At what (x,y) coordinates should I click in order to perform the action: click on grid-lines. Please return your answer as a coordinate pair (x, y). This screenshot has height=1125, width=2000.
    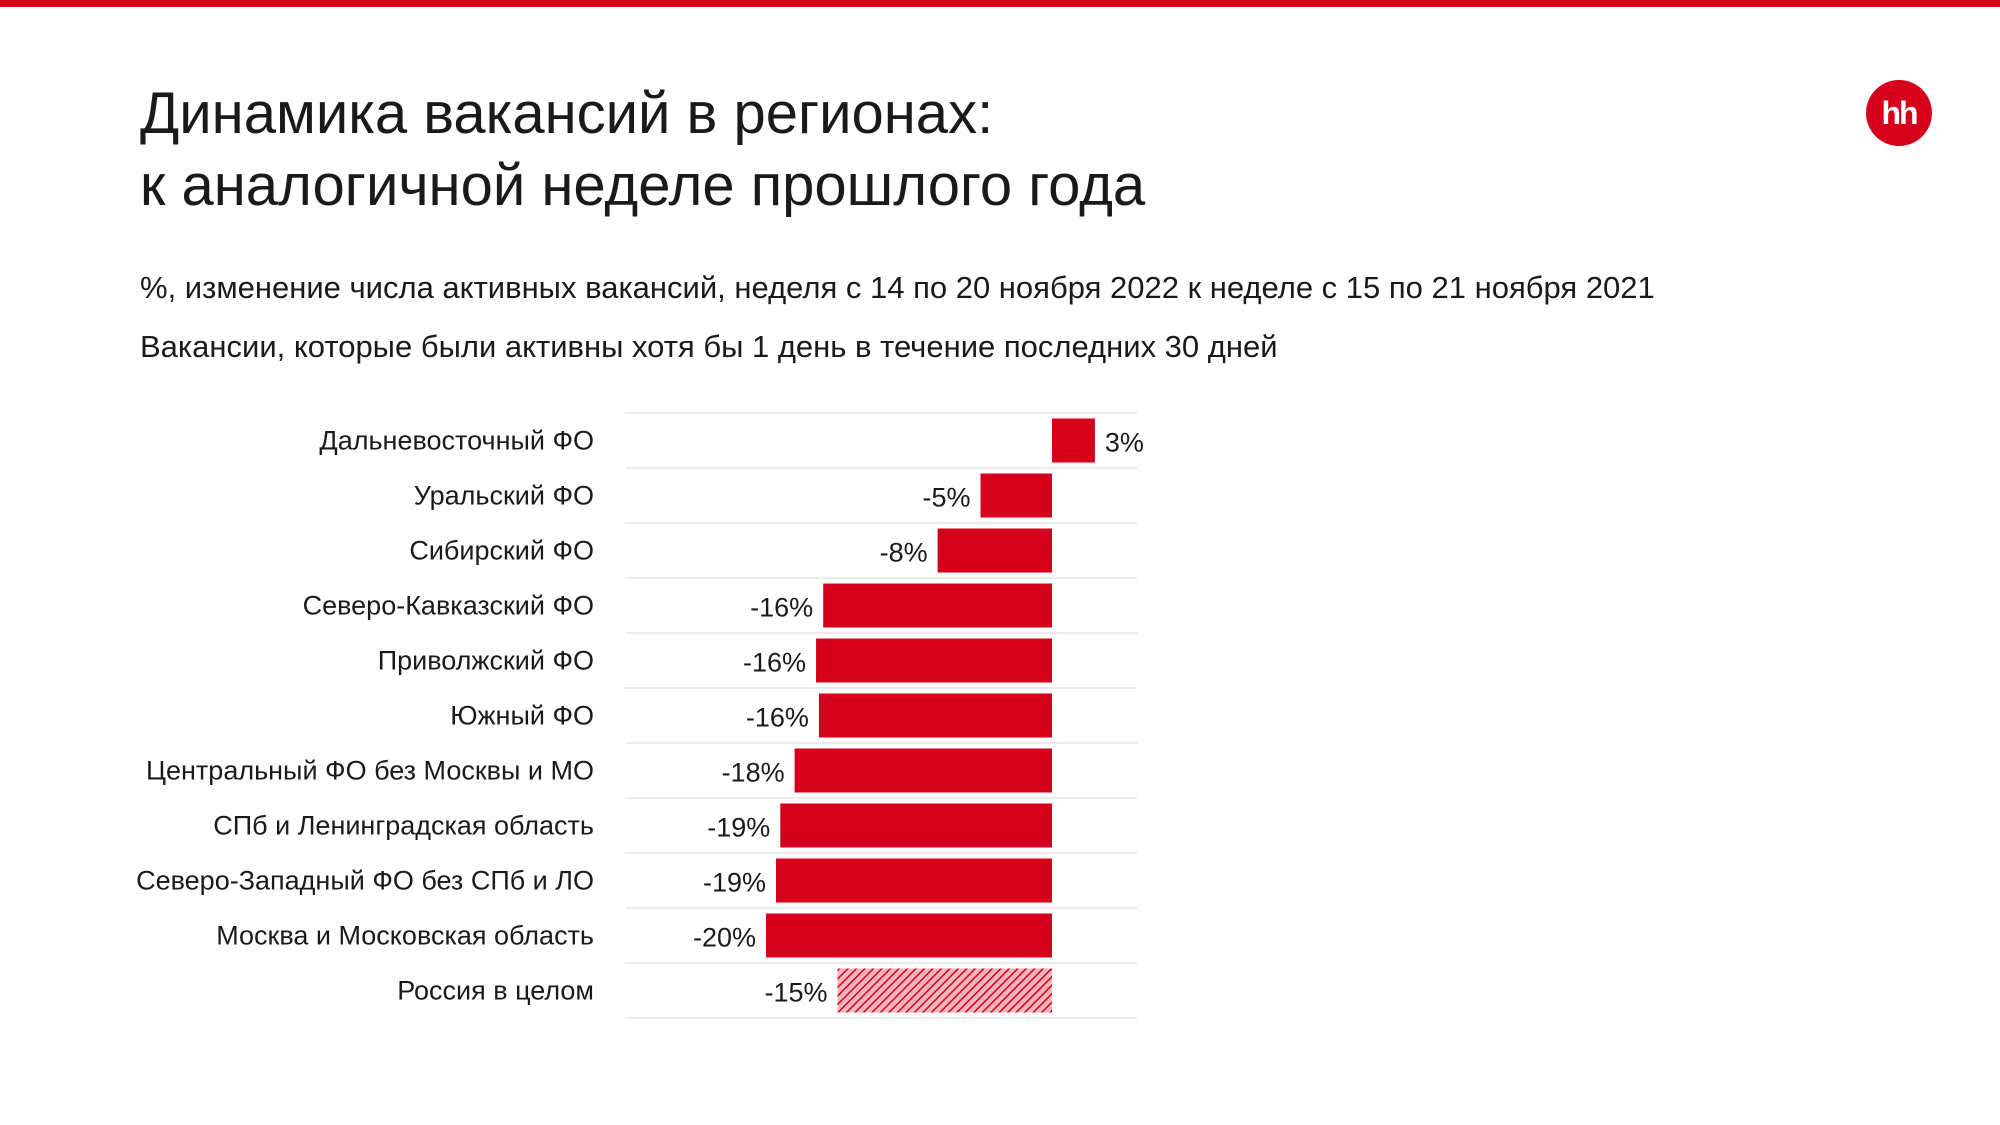
    Looking at the image, I should click on (881, 715).